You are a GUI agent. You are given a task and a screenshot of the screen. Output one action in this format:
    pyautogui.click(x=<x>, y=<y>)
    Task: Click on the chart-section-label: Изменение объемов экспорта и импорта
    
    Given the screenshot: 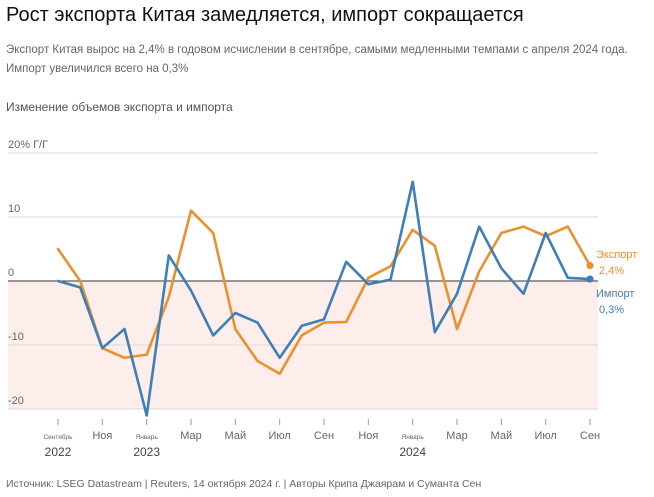 What is the action you would take?
    pyautogui.click(x=119, y=107)
    